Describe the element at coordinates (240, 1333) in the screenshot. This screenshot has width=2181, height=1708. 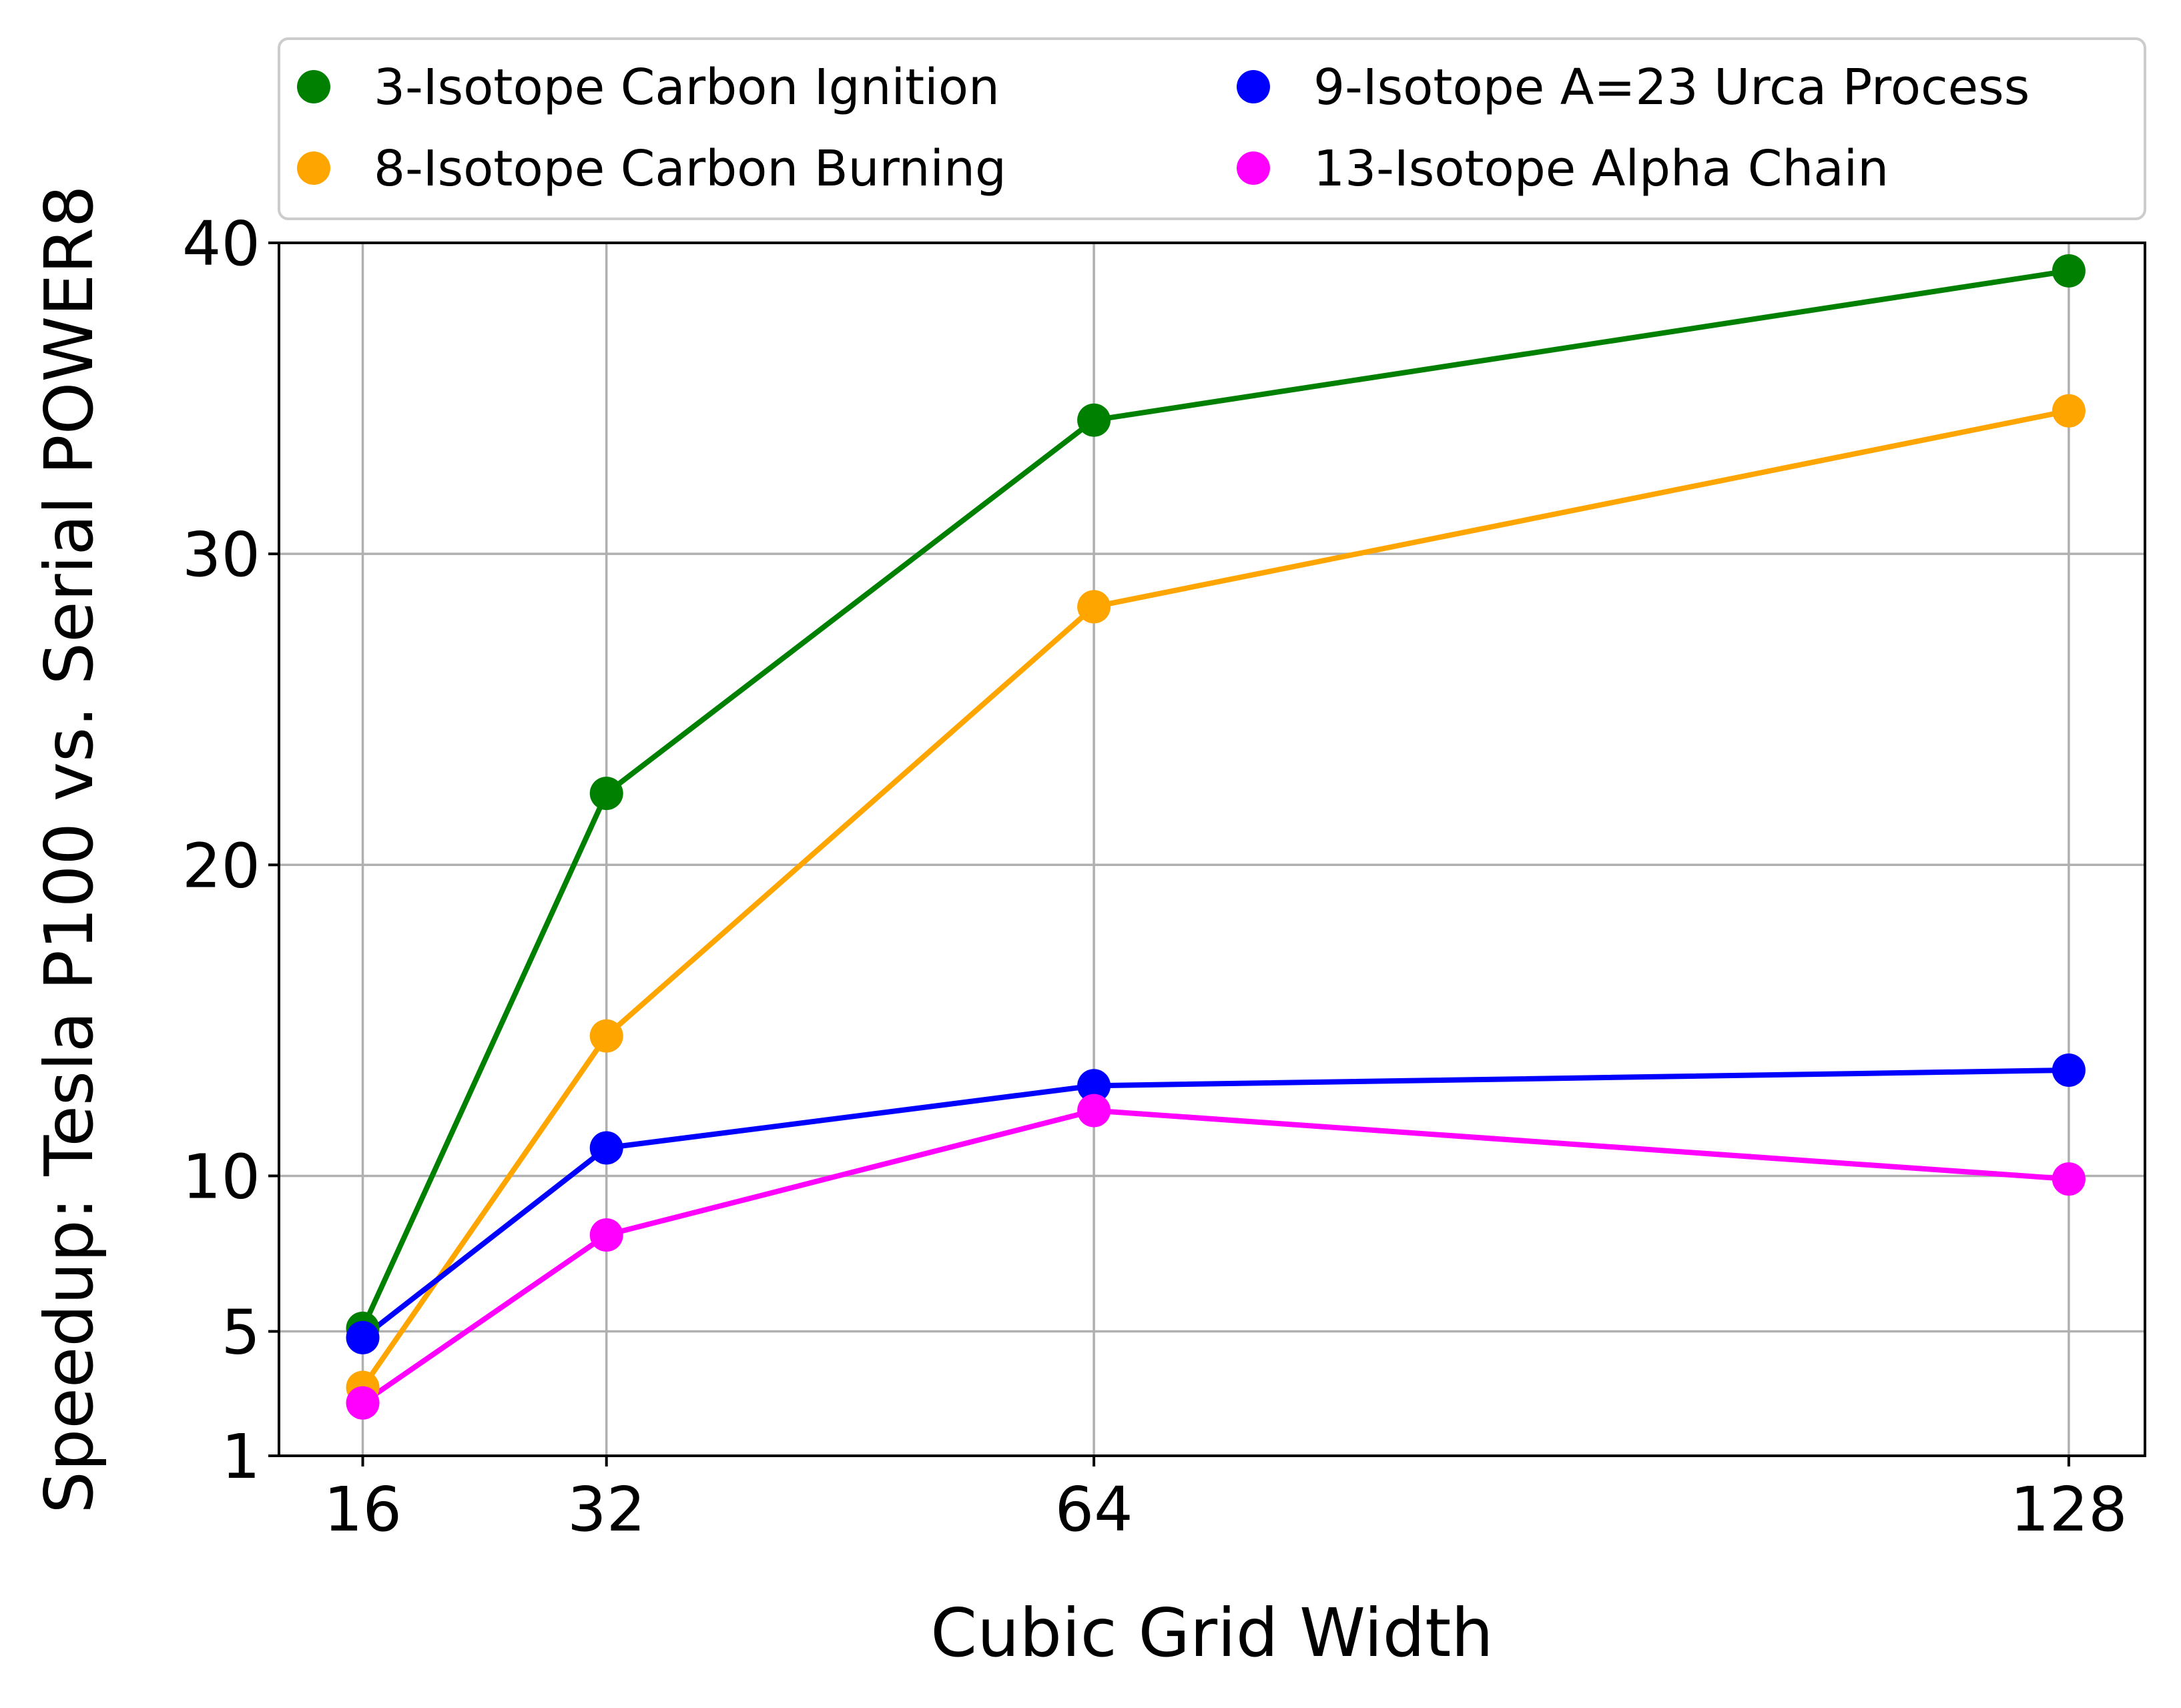
I see `y-tick-label: 5` at that location.